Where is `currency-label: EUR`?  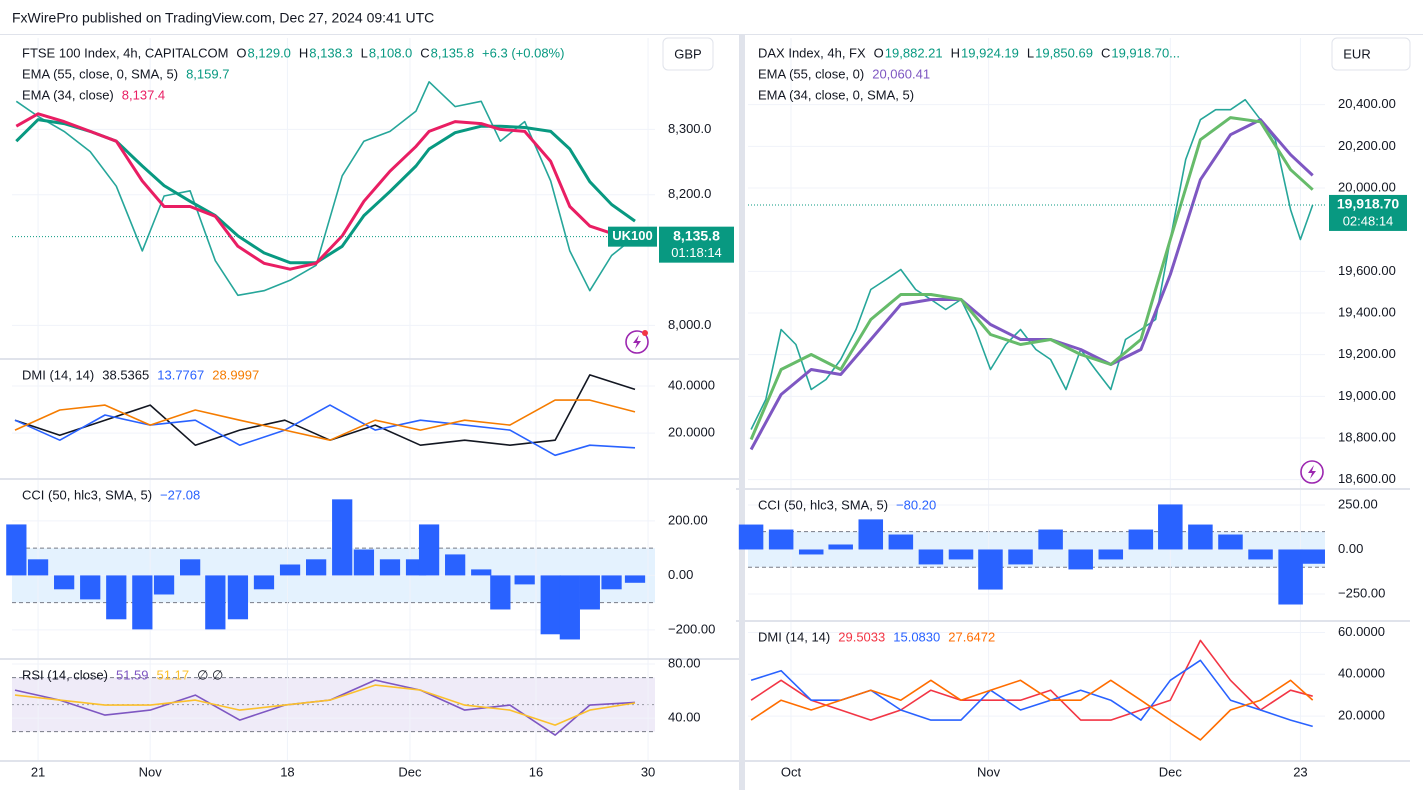
currency-label: EUR is located at coordinates (1356, 53).